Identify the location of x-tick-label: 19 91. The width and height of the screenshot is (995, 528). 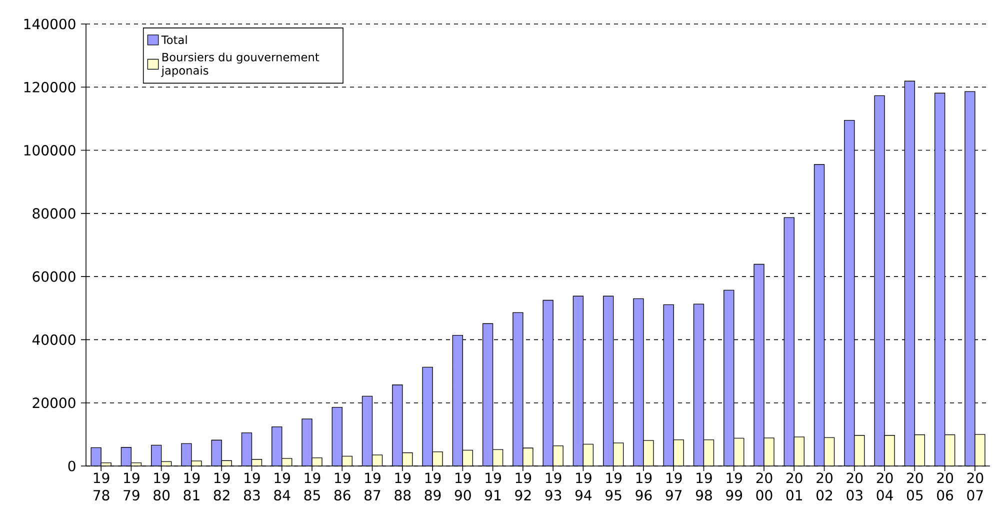
(493, 486).